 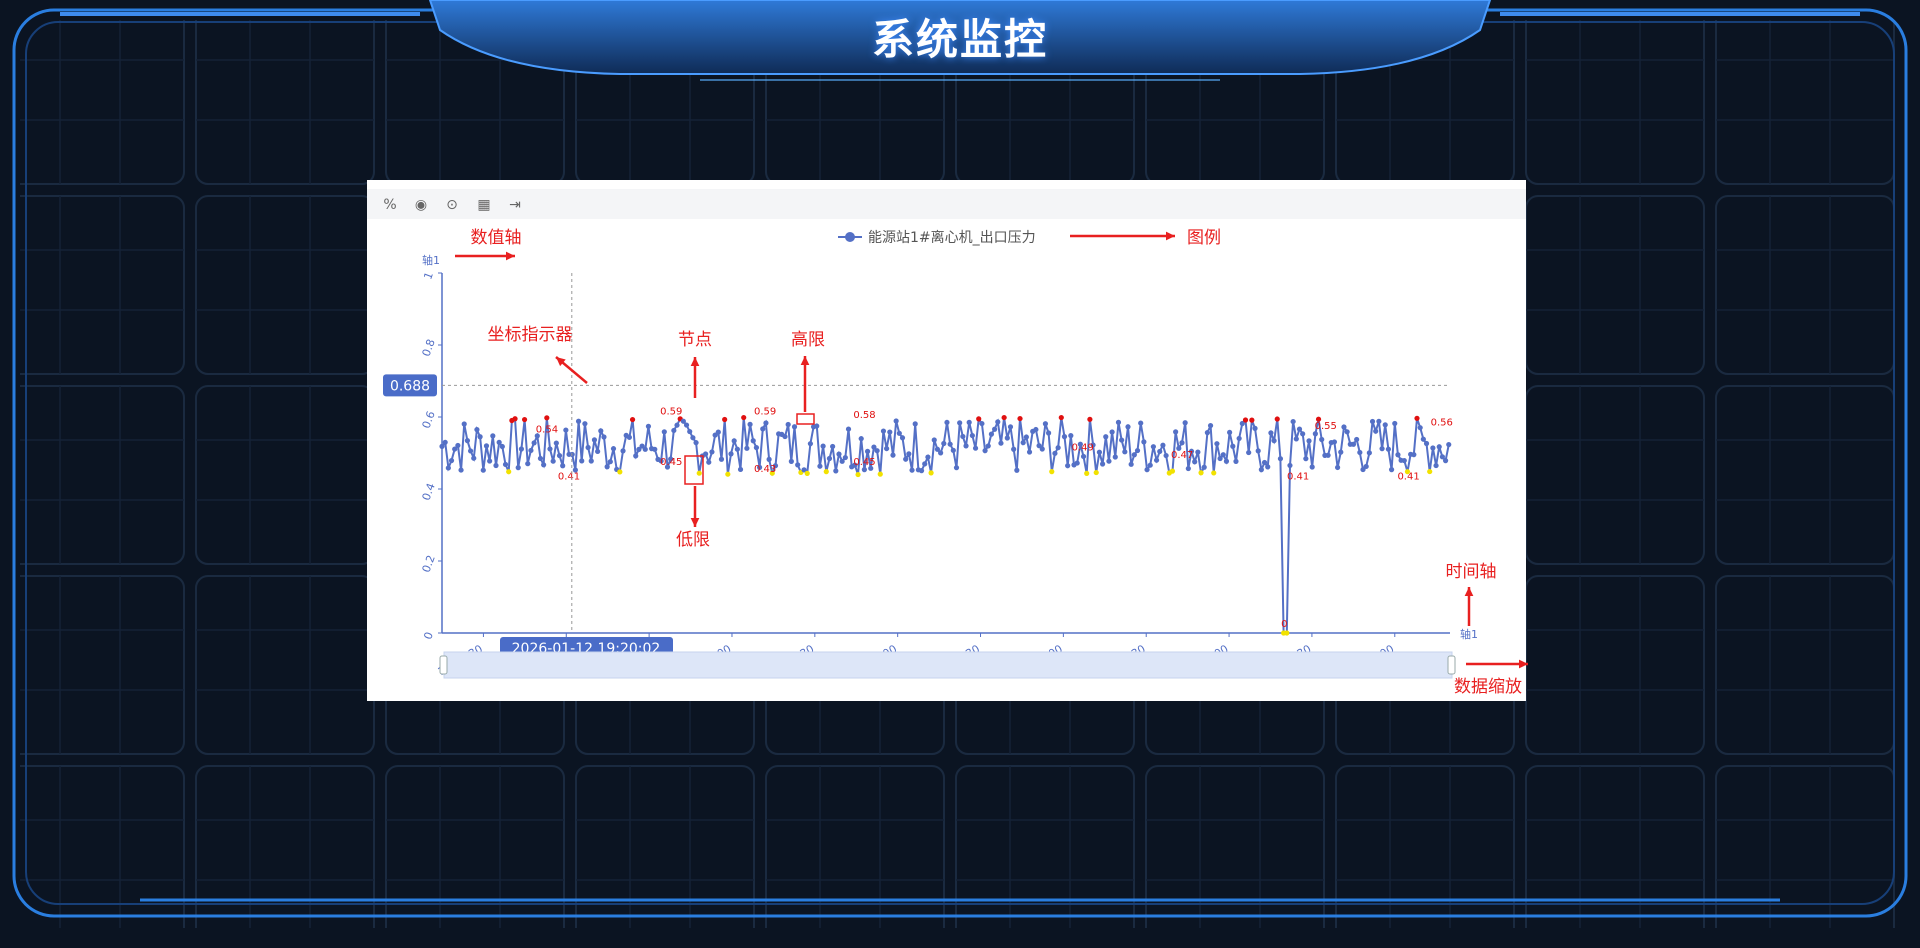 What do you see at coordinates (452, 205) in the screenshot?
I see `compare-icon: ⊙` at bounding box center [452, 205].